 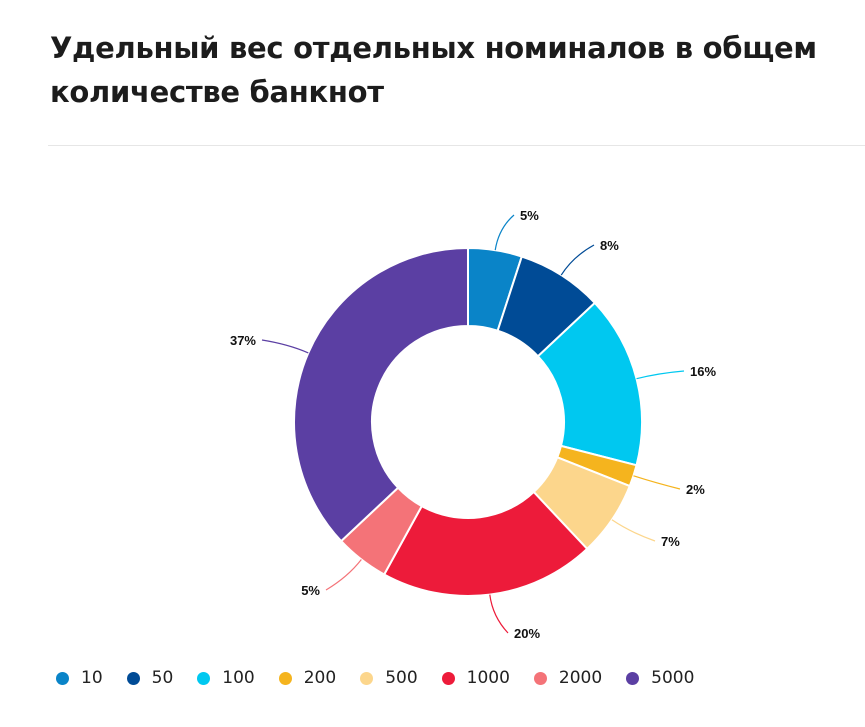 I want to click on legend-item-10: 10, so click(x=79, y=678).